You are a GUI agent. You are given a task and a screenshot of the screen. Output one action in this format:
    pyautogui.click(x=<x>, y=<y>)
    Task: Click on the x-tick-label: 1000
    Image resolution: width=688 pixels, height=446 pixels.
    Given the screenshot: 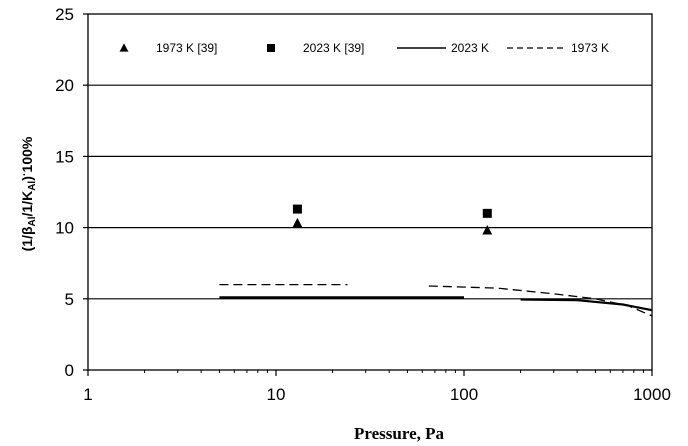 What is the action you would take?
    pyautogui.click(x=652, y=394)
    